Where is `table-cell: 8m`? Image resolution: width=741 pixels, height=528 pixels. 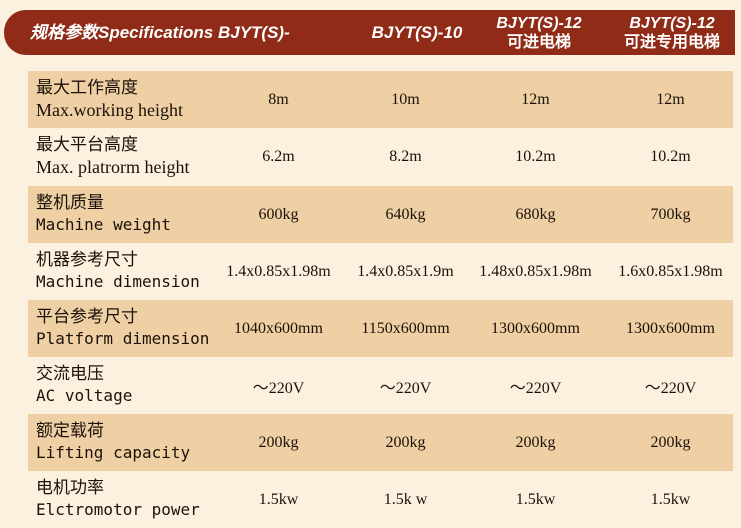 table-cell: 8m is located at coordinates (278, 99).